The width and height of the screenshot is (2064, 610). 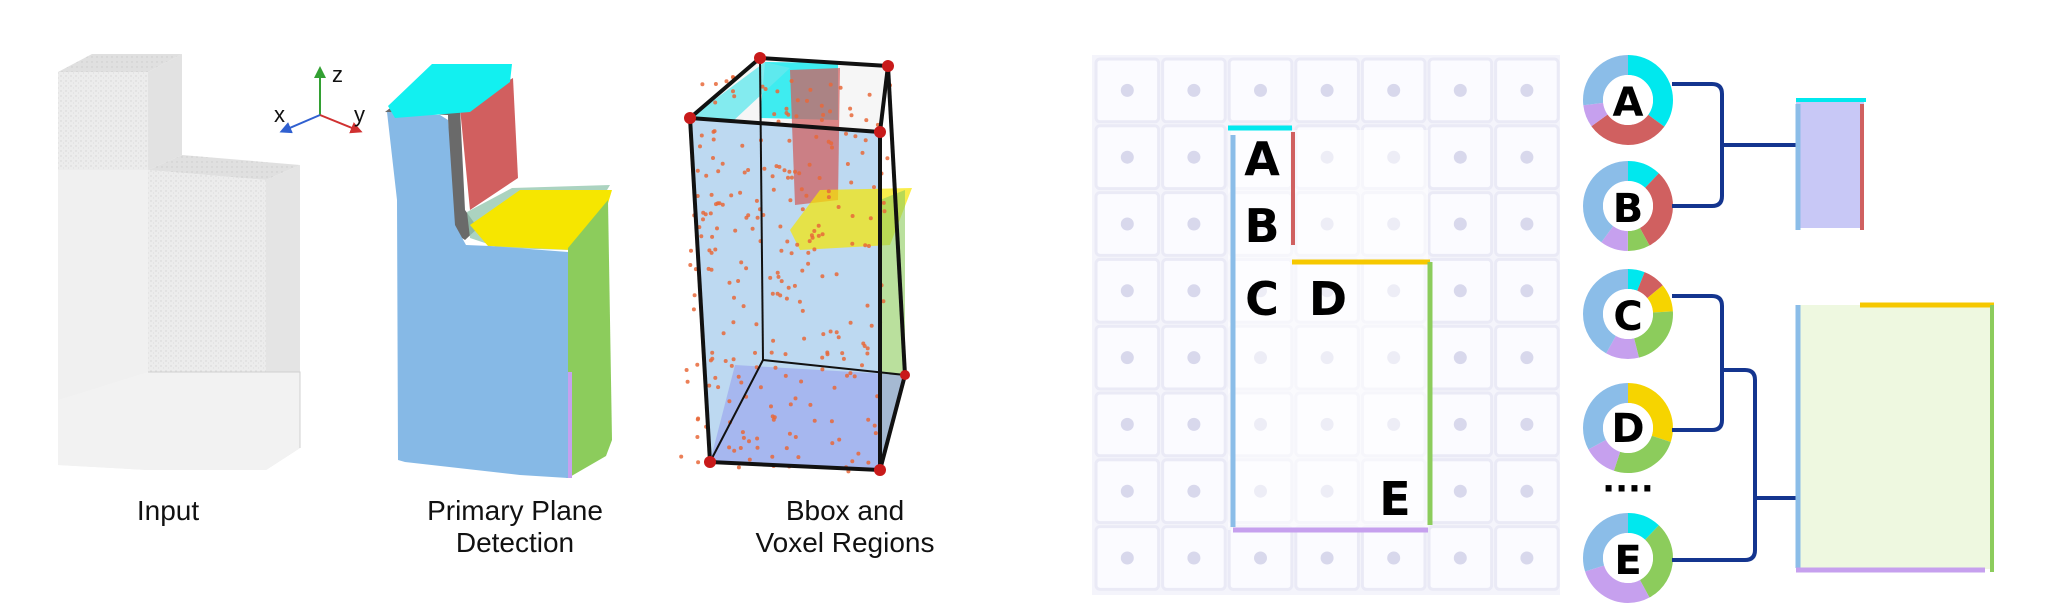 I want to click on plane-caption-line1: Primary Plane, so click(x=515, y=510).